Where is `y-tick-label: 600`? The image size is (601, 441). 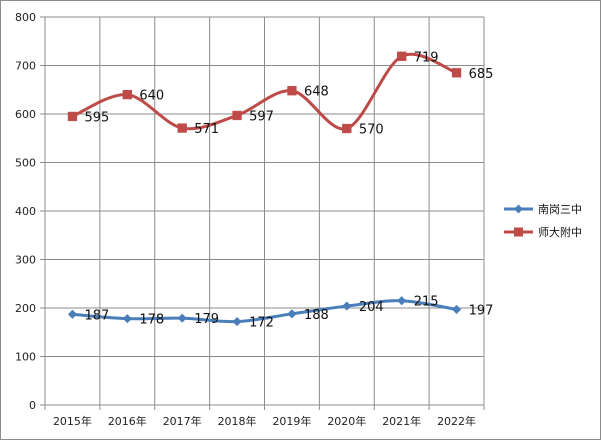 y-tick-label: 600 is located at coordinates (25, 114).